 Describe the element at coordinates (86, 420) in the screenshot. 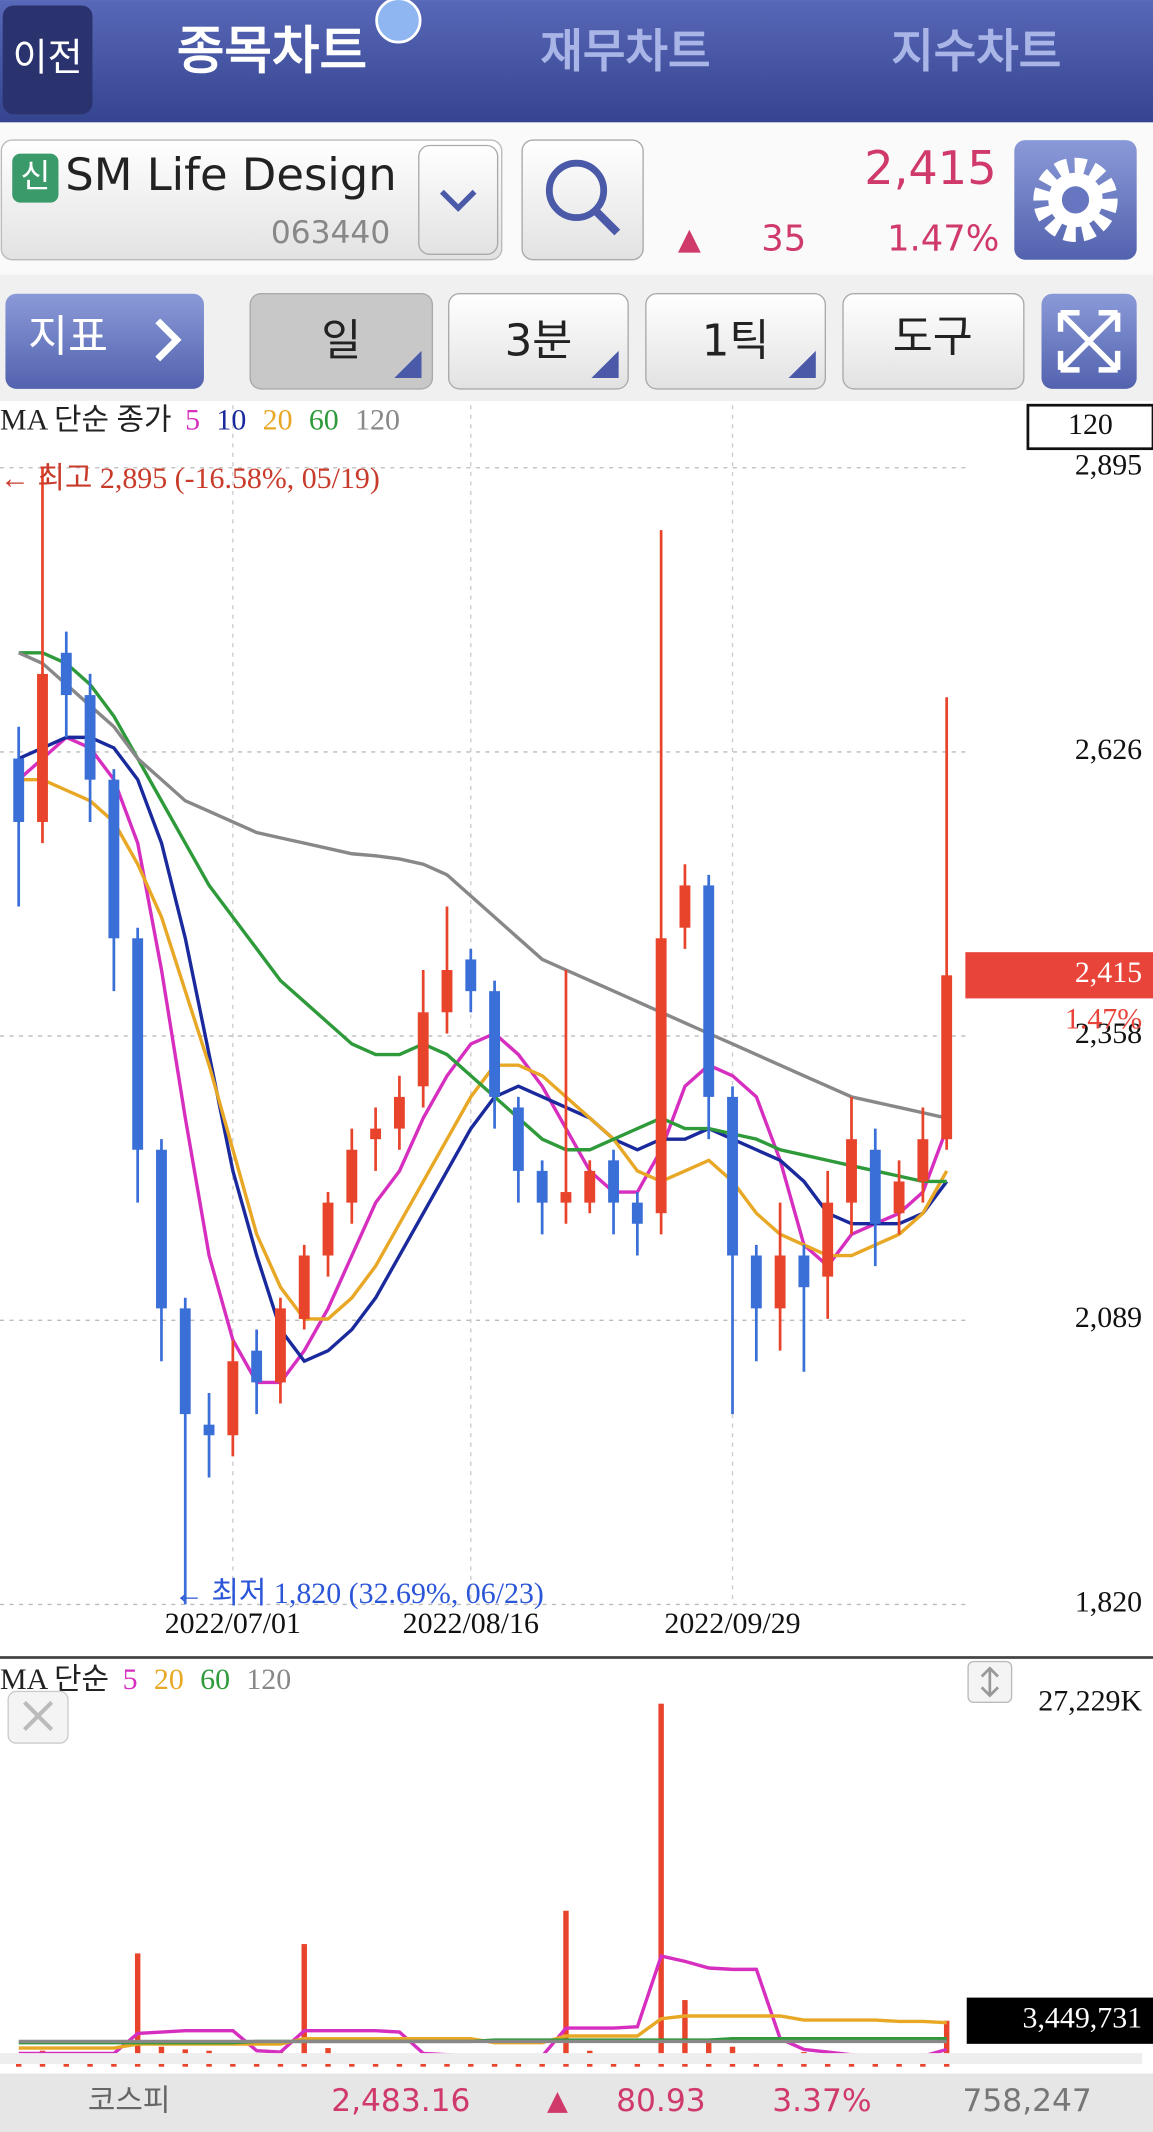

I see `legend-title: MA 단순 종가` at that location.